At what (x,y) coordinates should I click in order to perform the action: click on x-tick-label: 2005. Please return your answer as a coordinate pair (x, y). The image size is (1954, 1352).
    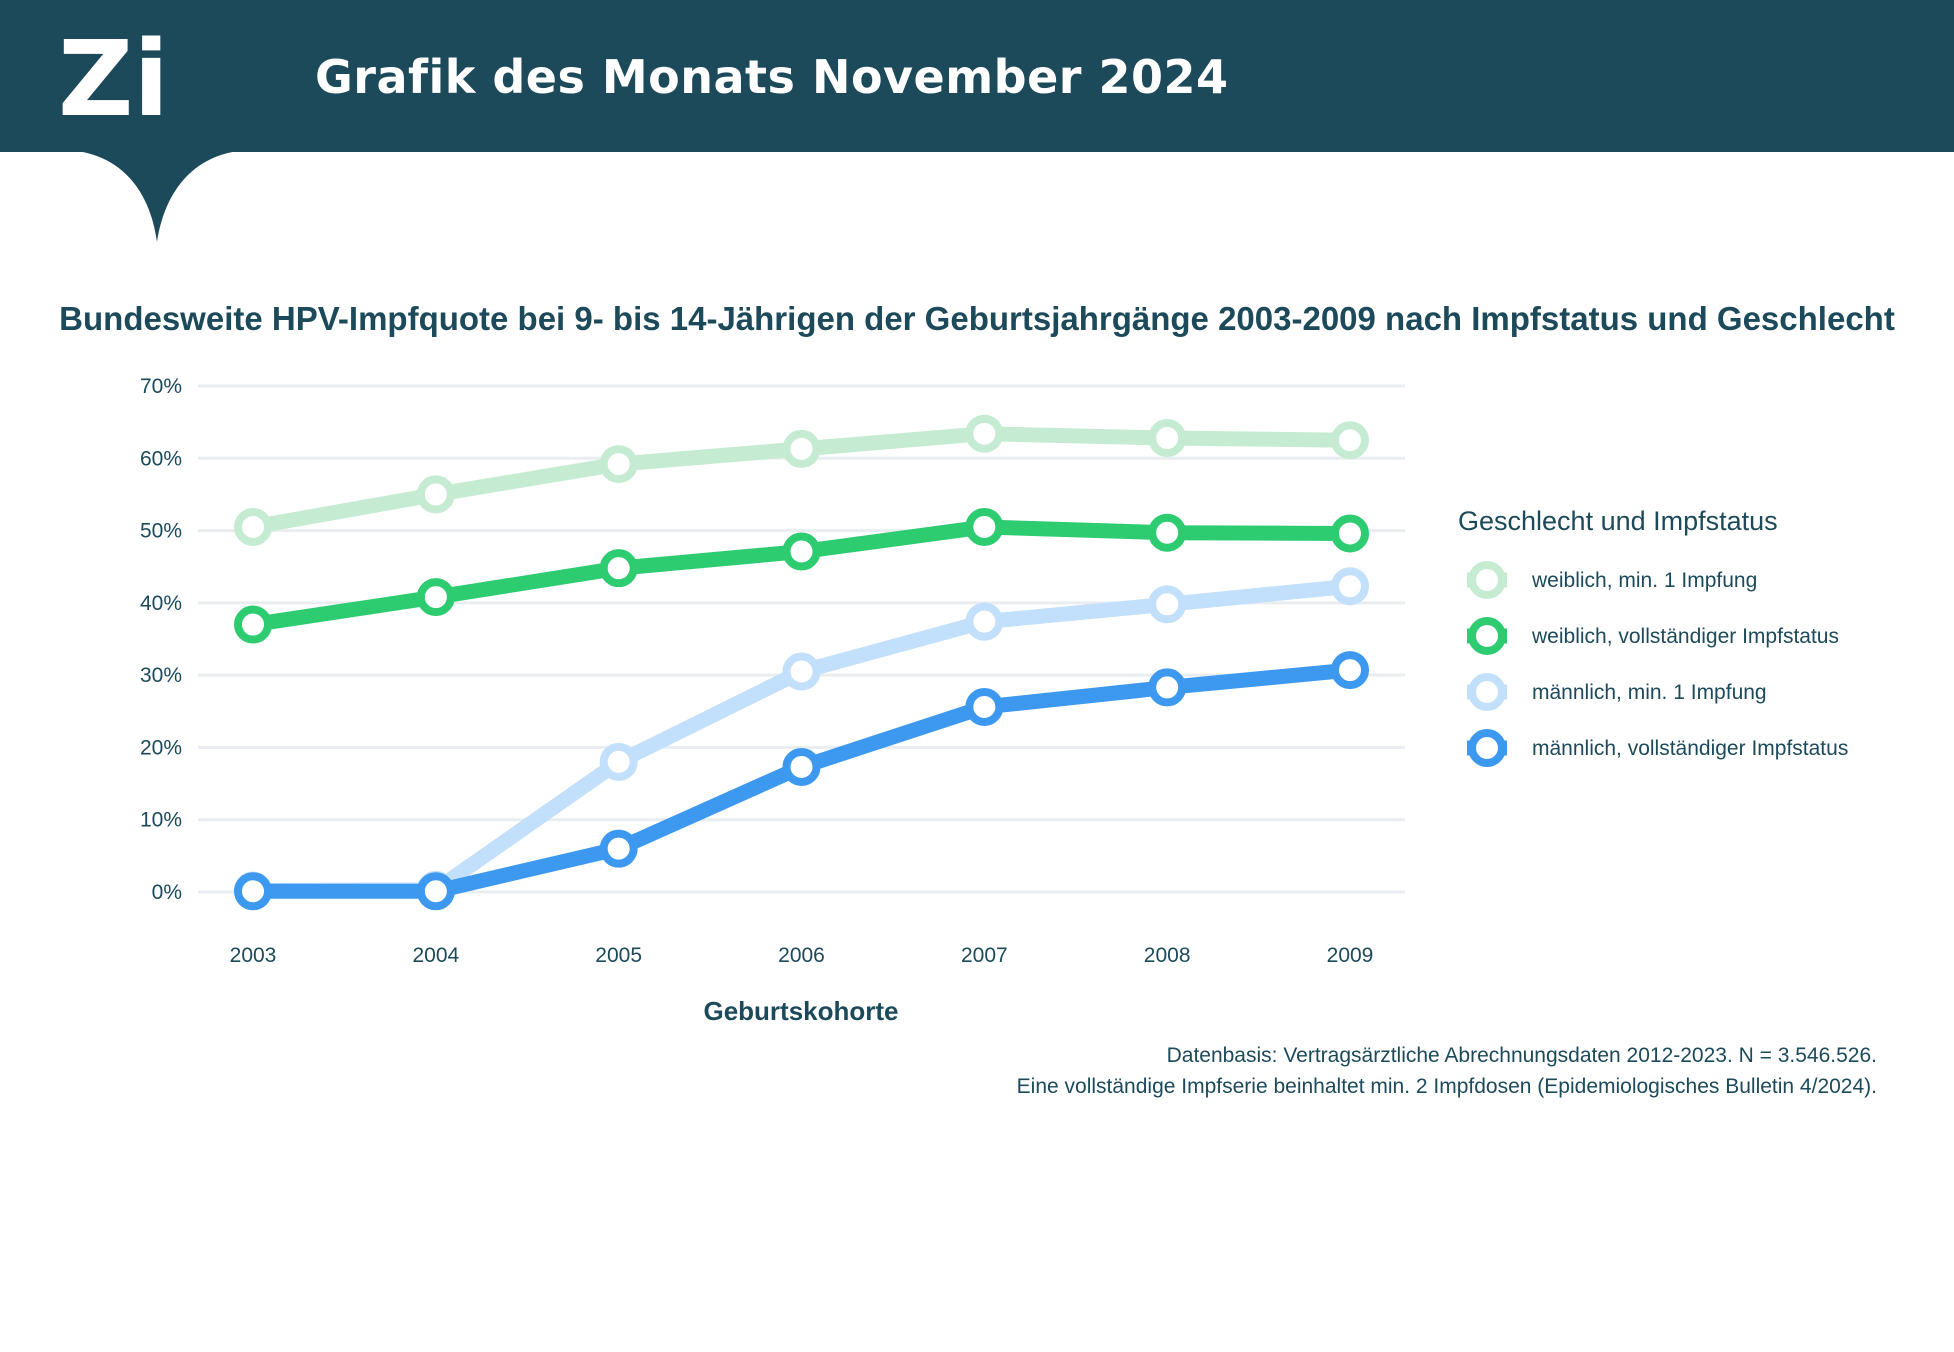
    Looking at the image, I should click on (618, 955).